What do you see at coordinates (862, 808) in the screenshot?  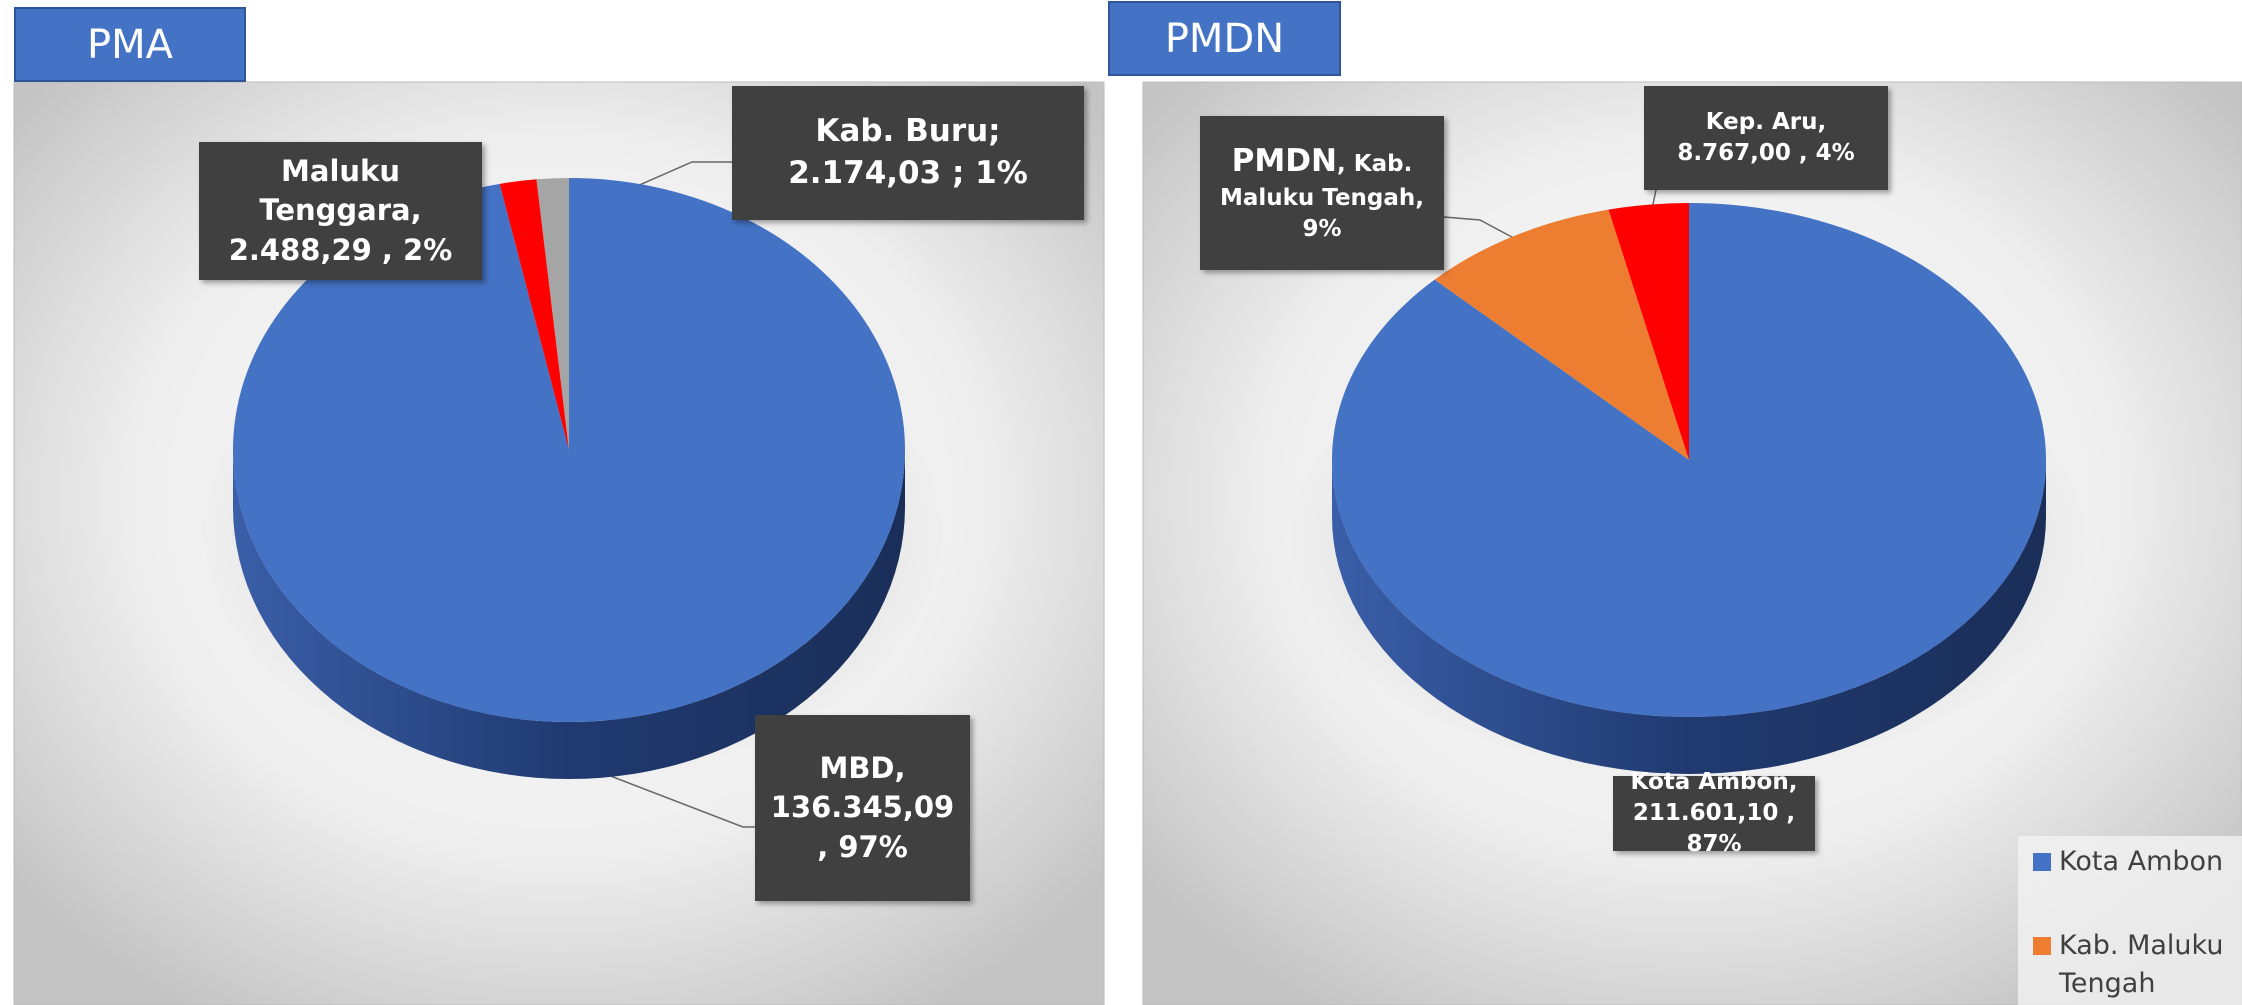 I see `data-label: MBD, 136.345,09 , 97%` at bounding box center [862, 808].